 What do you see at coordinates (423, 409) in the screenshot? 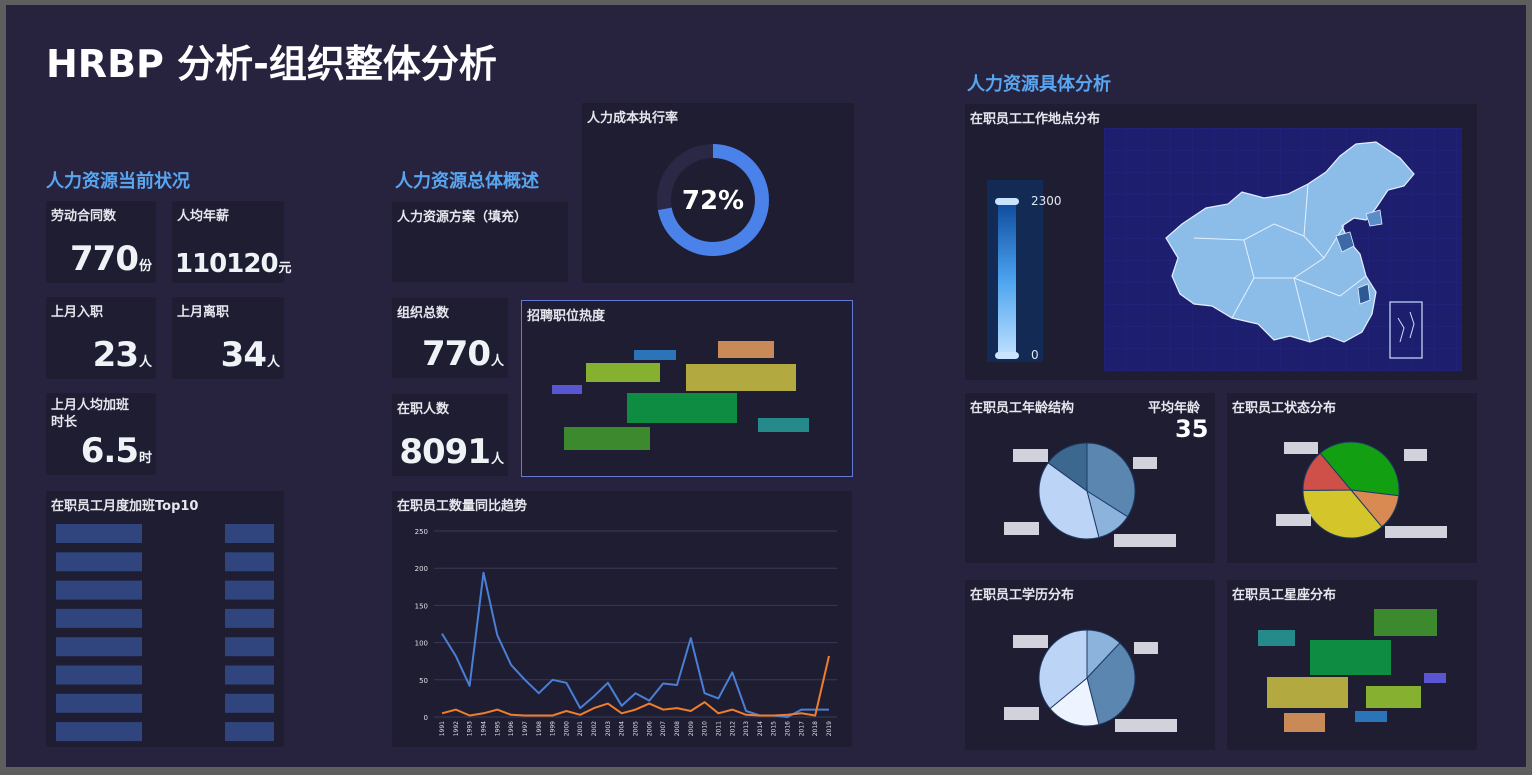
I see `kpi-label: 在职人数` at bounding box center [423, 409].